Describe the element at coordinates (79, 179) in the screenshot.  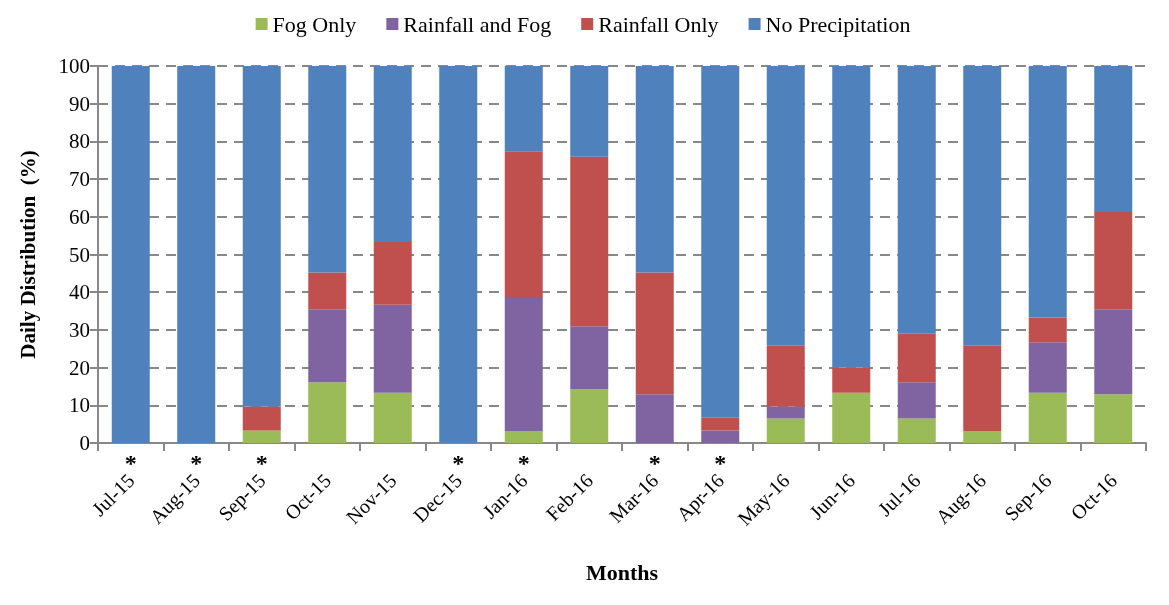
I see `y-tick-label: 70` at that location.